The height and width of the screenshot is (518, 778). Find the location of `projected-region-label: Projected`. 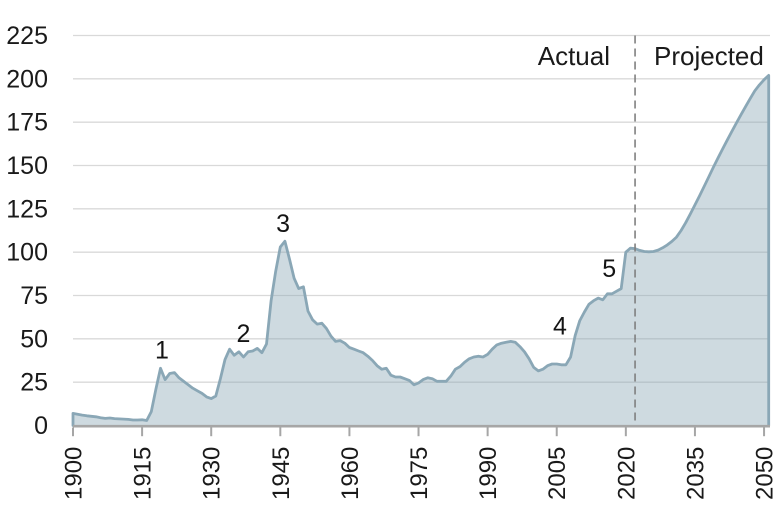

projected-region-label: Projected is located at coordinates (709, 56).